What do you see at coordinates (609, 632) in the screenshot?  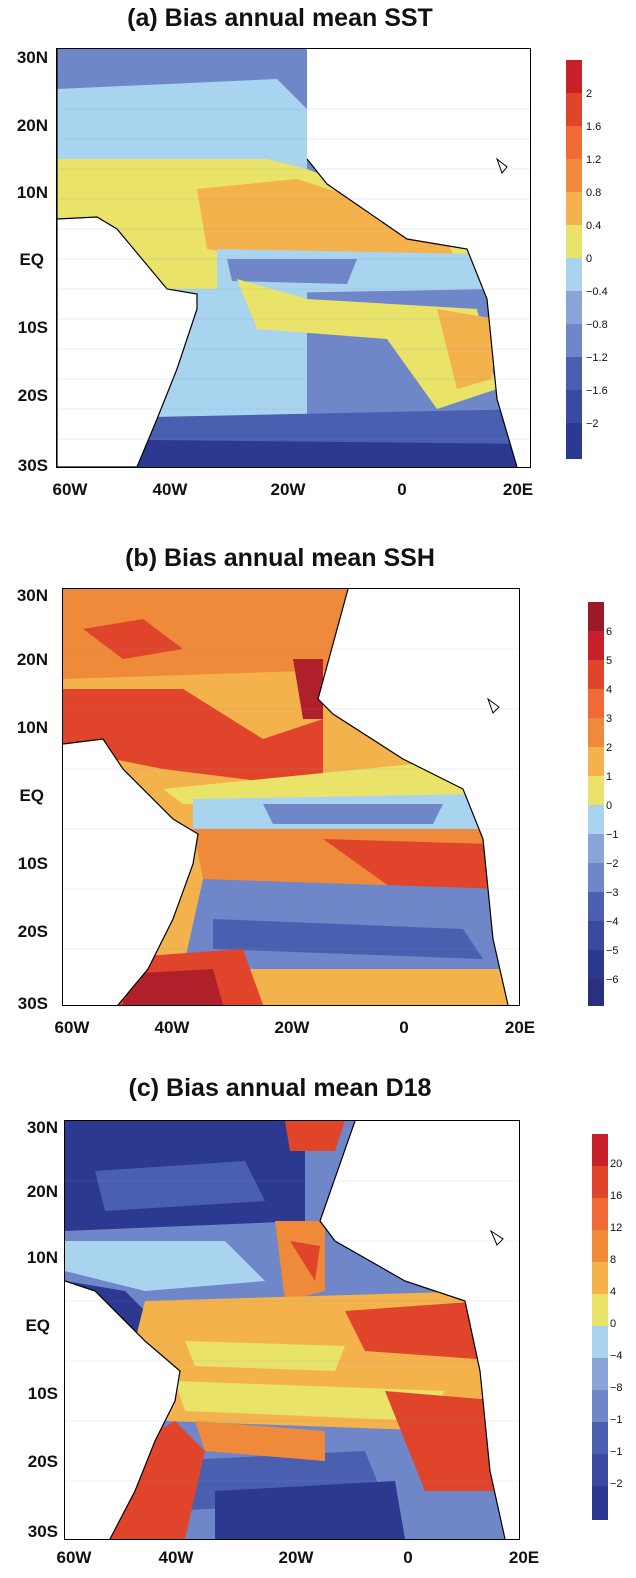 I see `cbar-tick: 6` at bounding box center [609, 632].